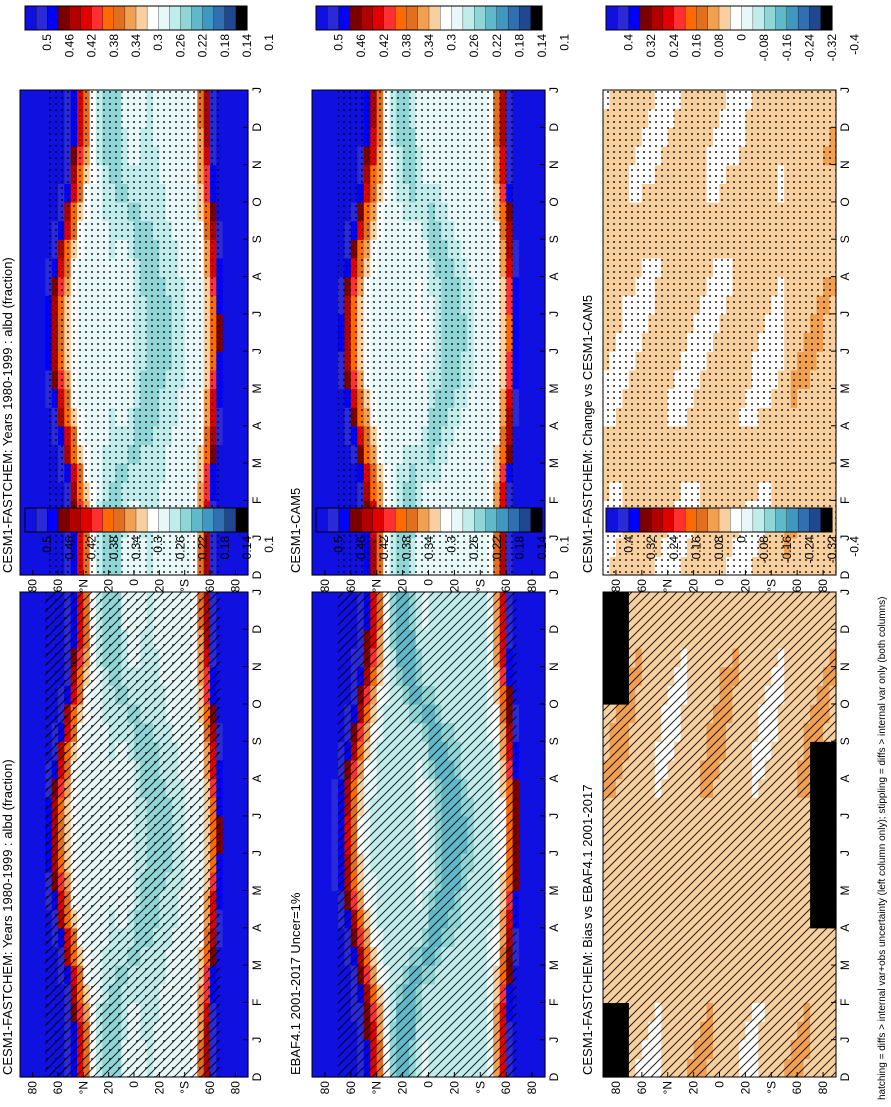 This screenshot has height=1107, width=891. I want to click on lat-tick-label: 60, so click(210, 1088).